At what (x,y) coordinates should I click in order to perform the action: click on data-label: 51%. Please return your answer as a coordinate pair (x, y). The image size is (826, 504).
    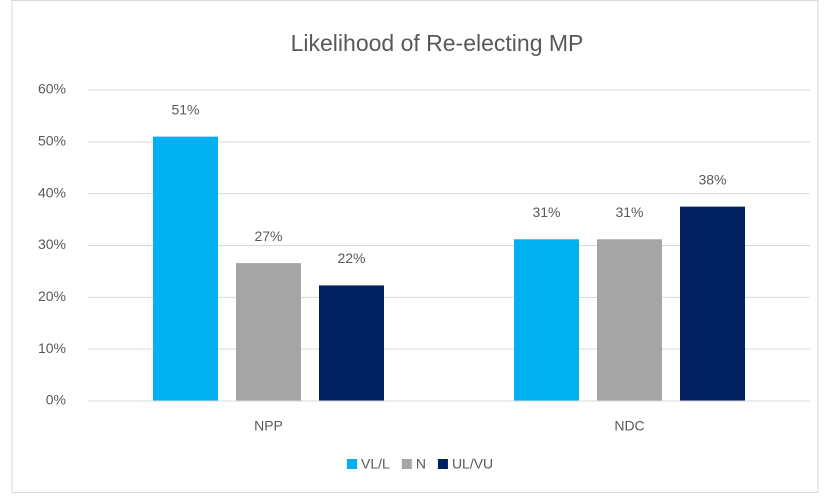
    Looking at the image, I should click on (185, 109).